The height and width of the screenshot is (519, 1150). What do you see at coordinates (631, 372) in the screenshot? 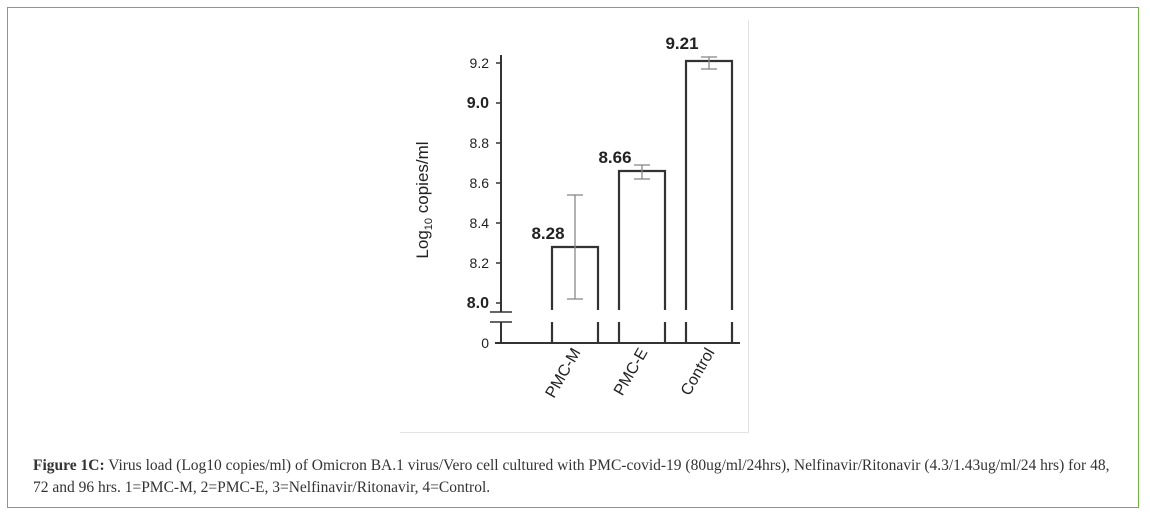
I see `x-tick-label: PMC-E` at bounding box center [631, 372].